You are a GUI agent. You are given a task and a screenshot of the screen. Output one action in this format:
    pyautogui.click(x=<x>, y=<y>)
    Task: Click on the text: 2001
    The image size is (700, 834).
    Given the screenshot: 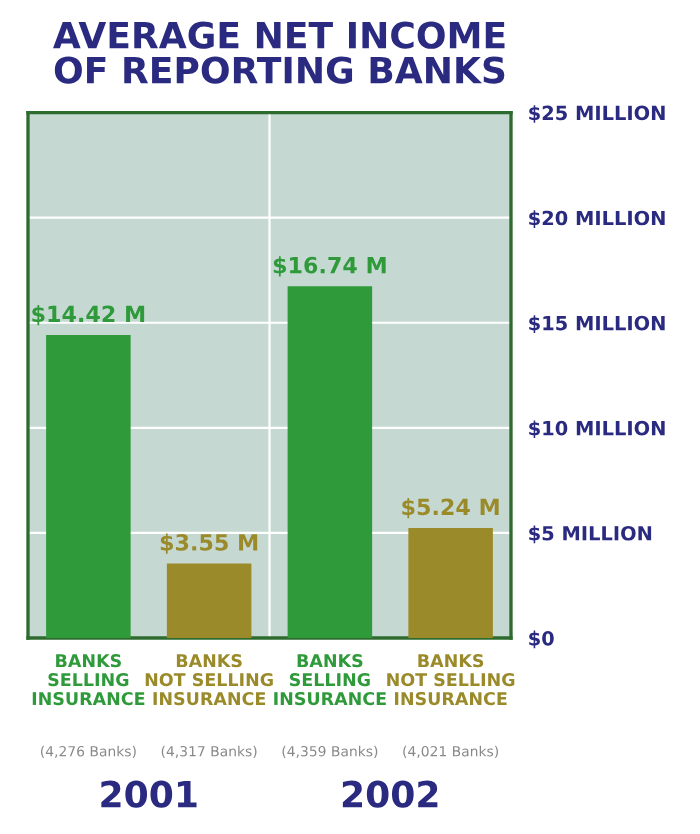 What is the action you would take?
    pyautogui.click(x=149, y=794)
    